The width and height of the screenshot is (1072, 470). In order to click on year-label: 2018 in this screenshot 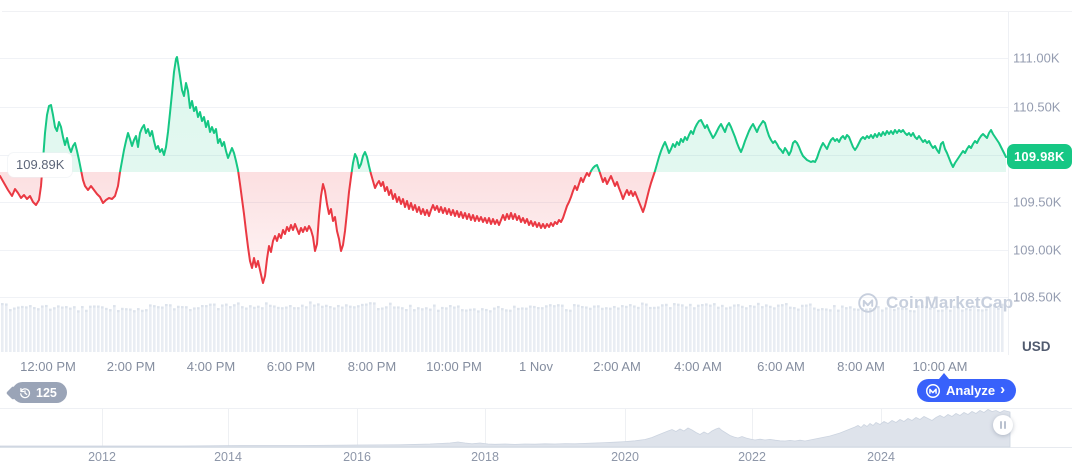, I will do `click(485, 457)`.